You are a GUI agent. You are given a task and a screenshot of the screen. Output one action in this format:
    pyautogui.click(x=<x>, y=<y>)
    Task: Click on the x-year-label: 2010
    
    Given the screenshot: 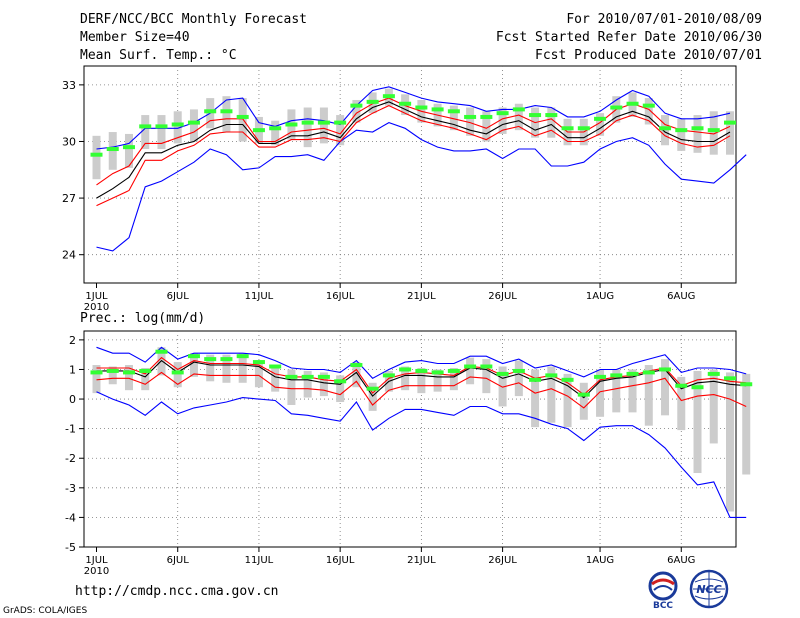 What is the action you would take?
    pyautogui.click(x=96, y=571)
    